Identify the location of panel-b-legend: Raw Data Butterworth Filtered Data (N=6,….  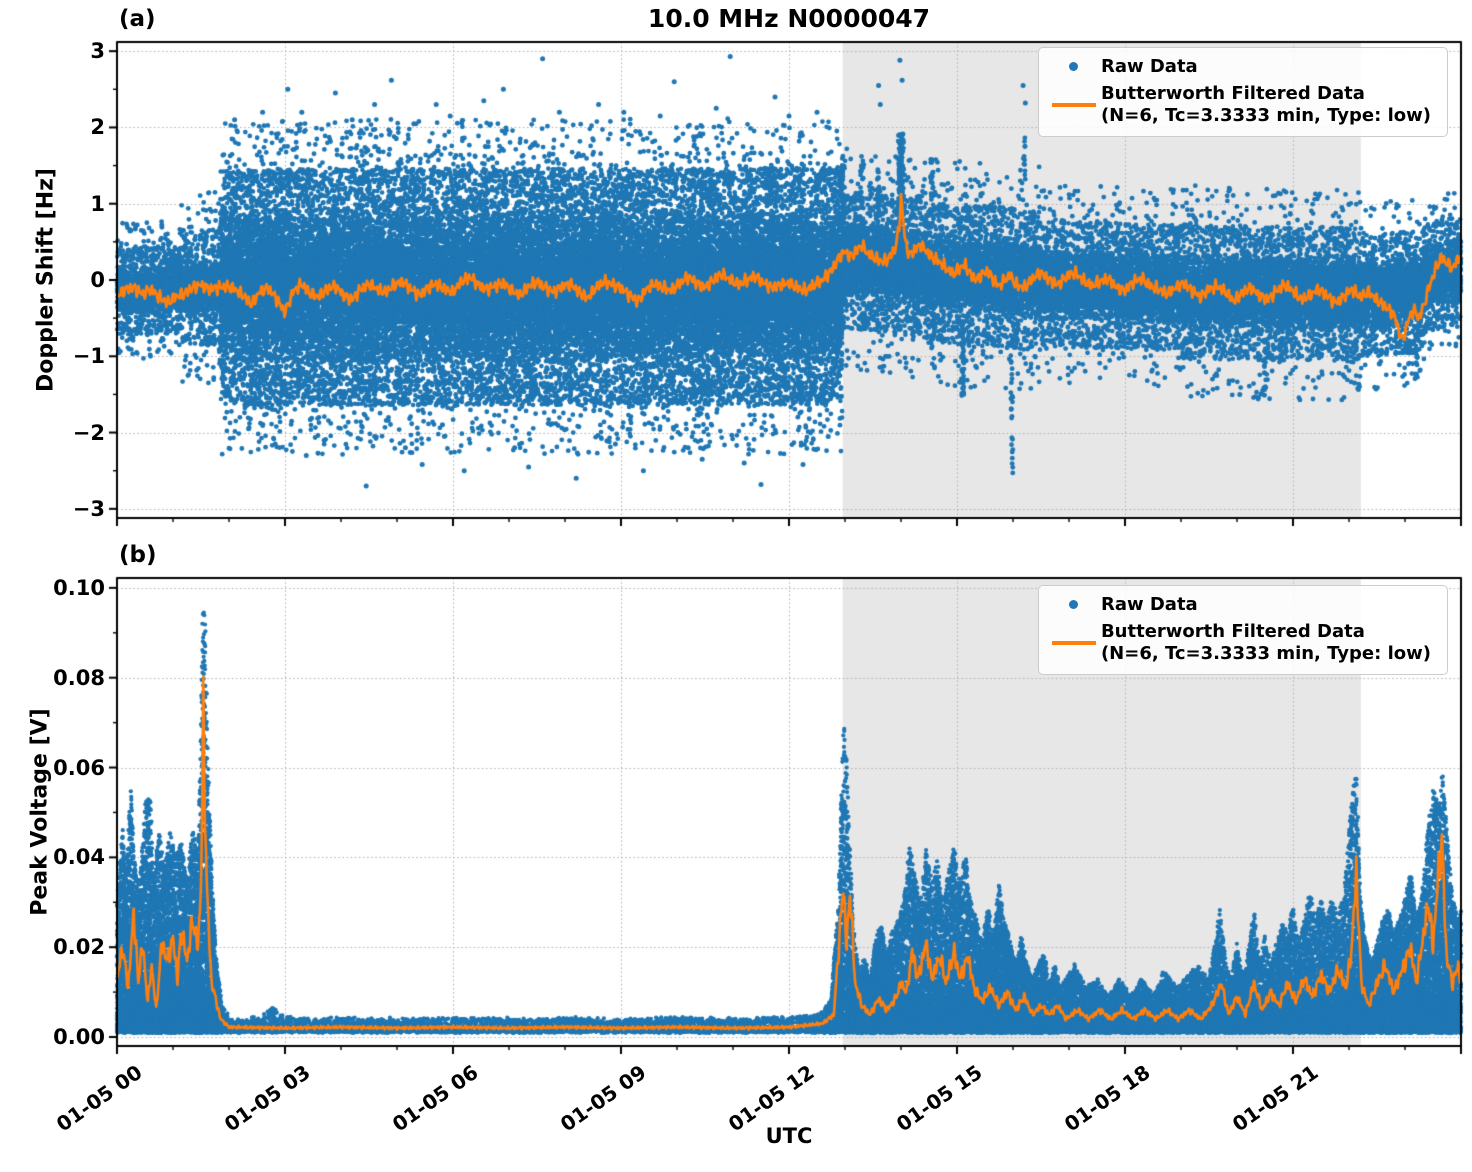
(1242, 630).